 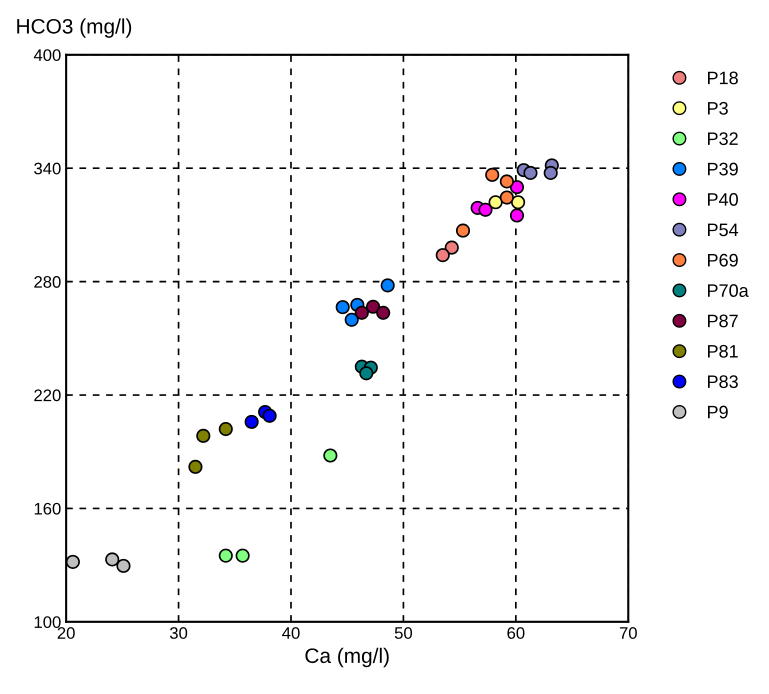 I want to click on x-axis-title: Ca (mg/l), so click(x=347, y=658).